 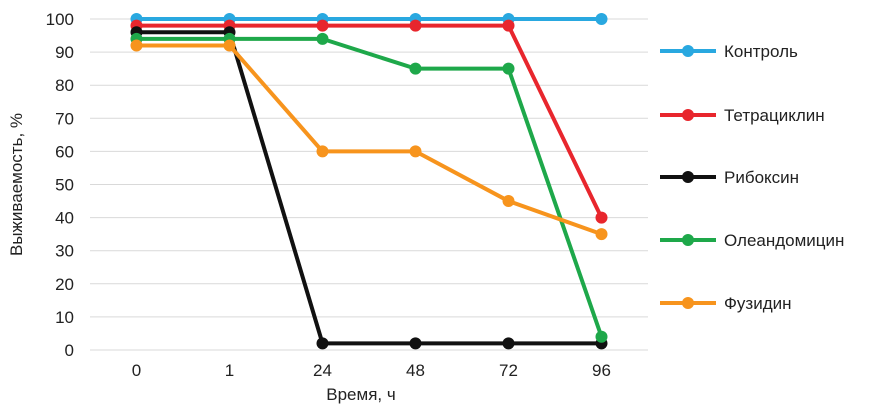 What do you see at coordinates (69, 350) in the screenshot?
I see `y-tick-label: 0` at bounding box center [69, 350].